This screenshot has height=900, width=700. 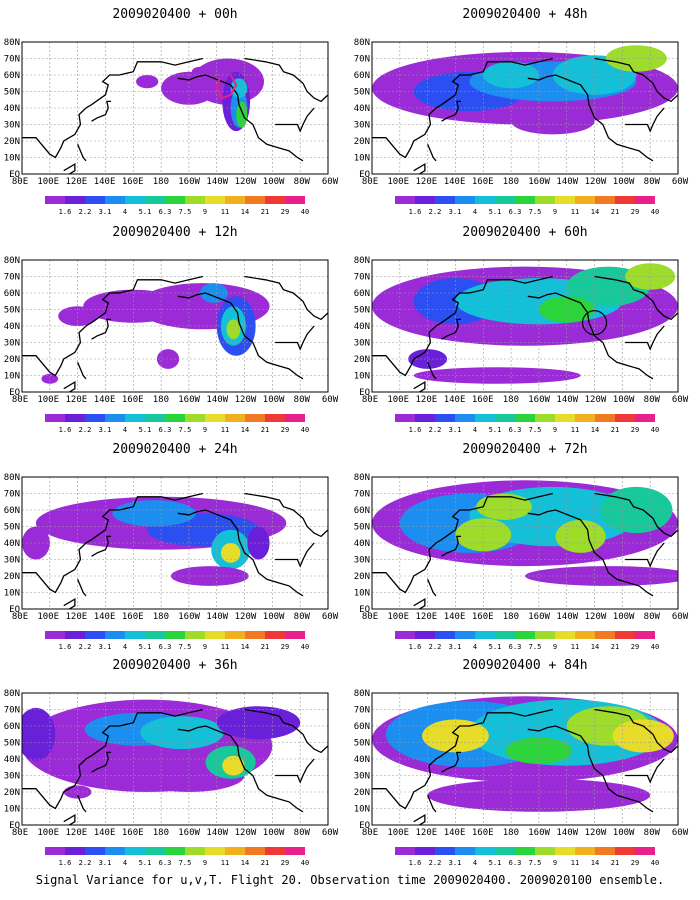 What do you see at coordinates (615, 430) in the screenshot?
I see `colorbar-label: 21` at bounding box center [615, 430].